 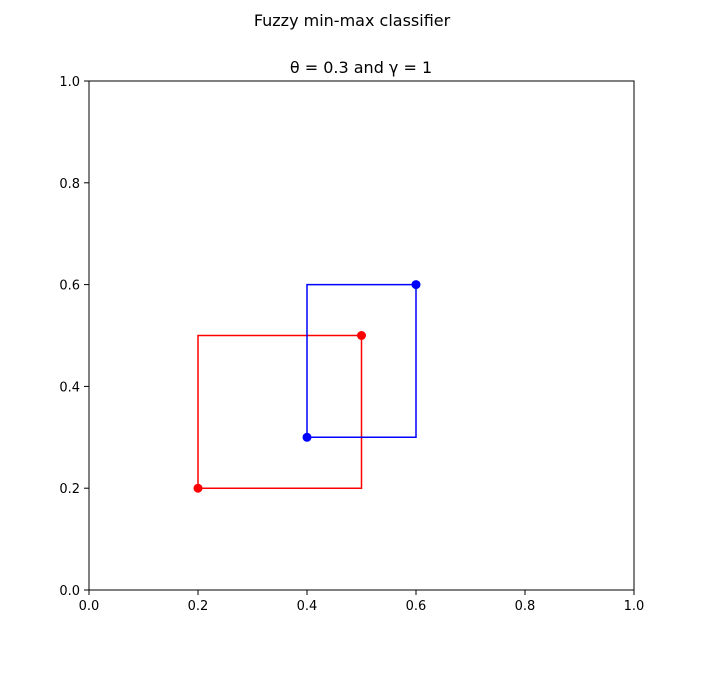 I want to click on y-tick-label: 1.0, so click(x=69, y=82).